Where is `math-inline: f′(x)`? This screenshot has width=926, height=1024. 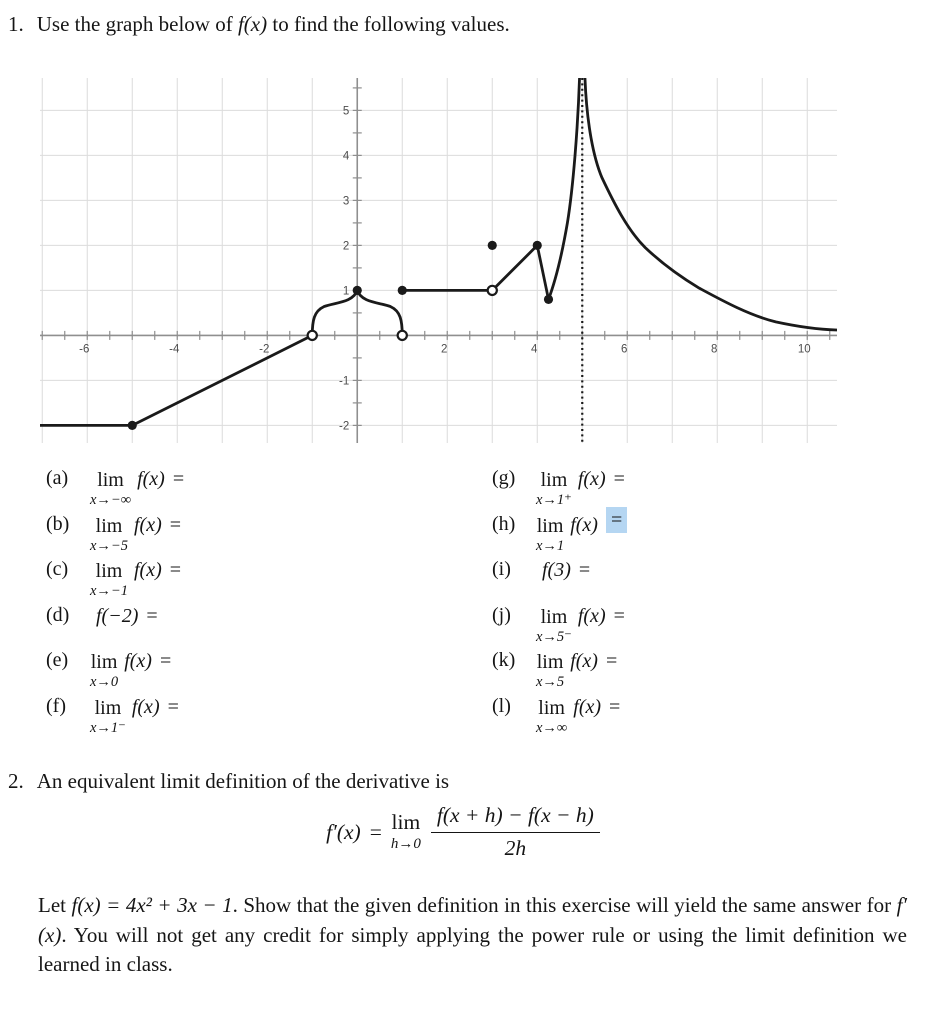 math-inline: f′(x) is located at coordinates (473, 920).